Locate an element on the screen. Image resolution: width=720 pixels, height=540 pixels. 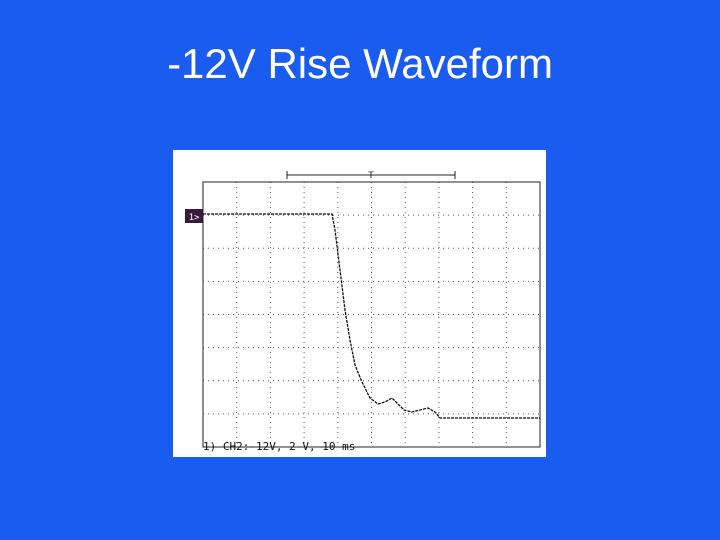
slide-title: -12V Rise Waveform is located at coordinates (360, 63).